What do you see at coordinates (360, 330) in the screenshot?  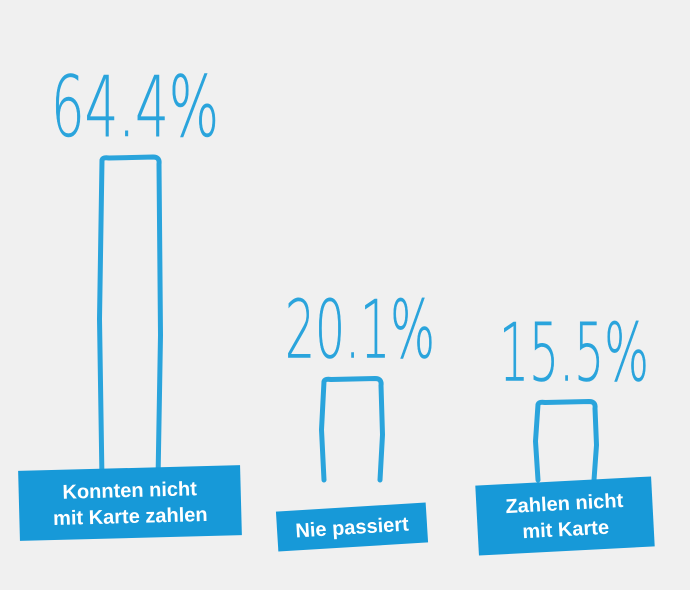 I see `value-label-2: 20.1%` at bounding box center [360, 330].